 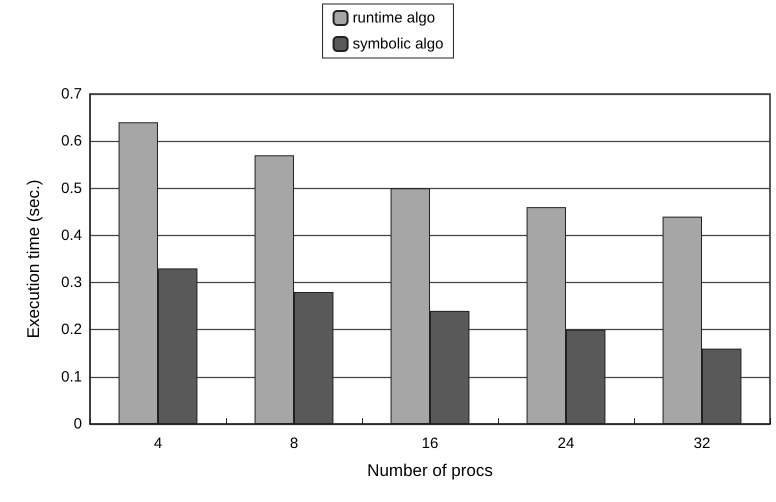 I want to click on y-tick-label: 0.4, so click(x=71, y=235).